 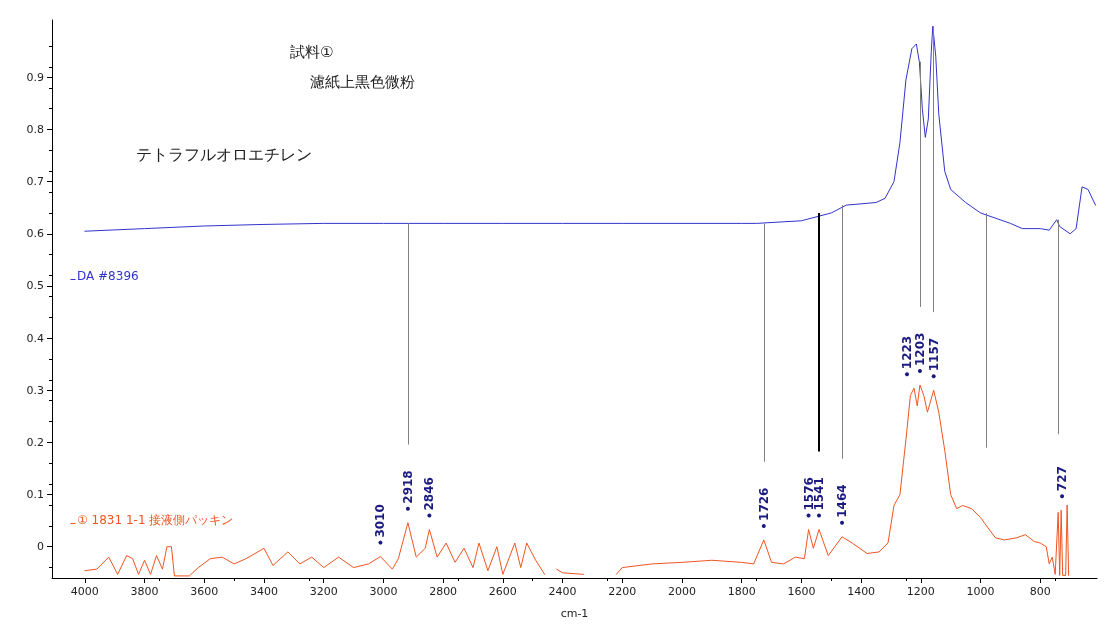 What do you see at coordinates (35, 234) in the screenshot?
I see `y-tick-label: 0.6` at bounding box center [35, 234].